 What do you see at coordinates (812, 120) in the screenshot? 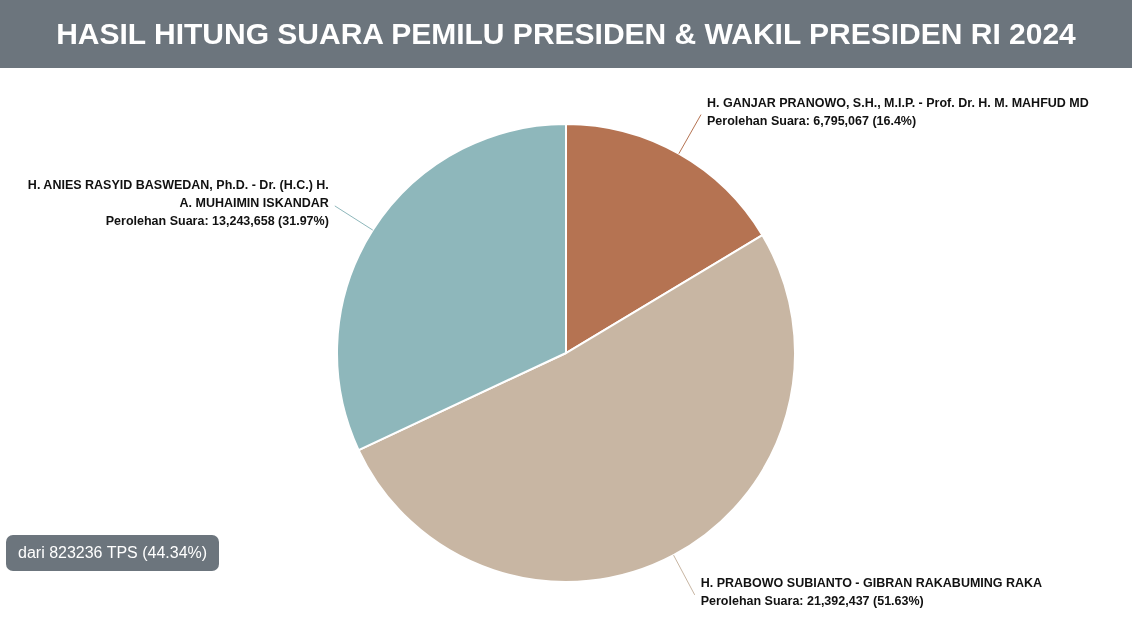
I see `data-label: Perolehan Suara: 6,795,067 (16.4%)` at bounding box center [812, 120].